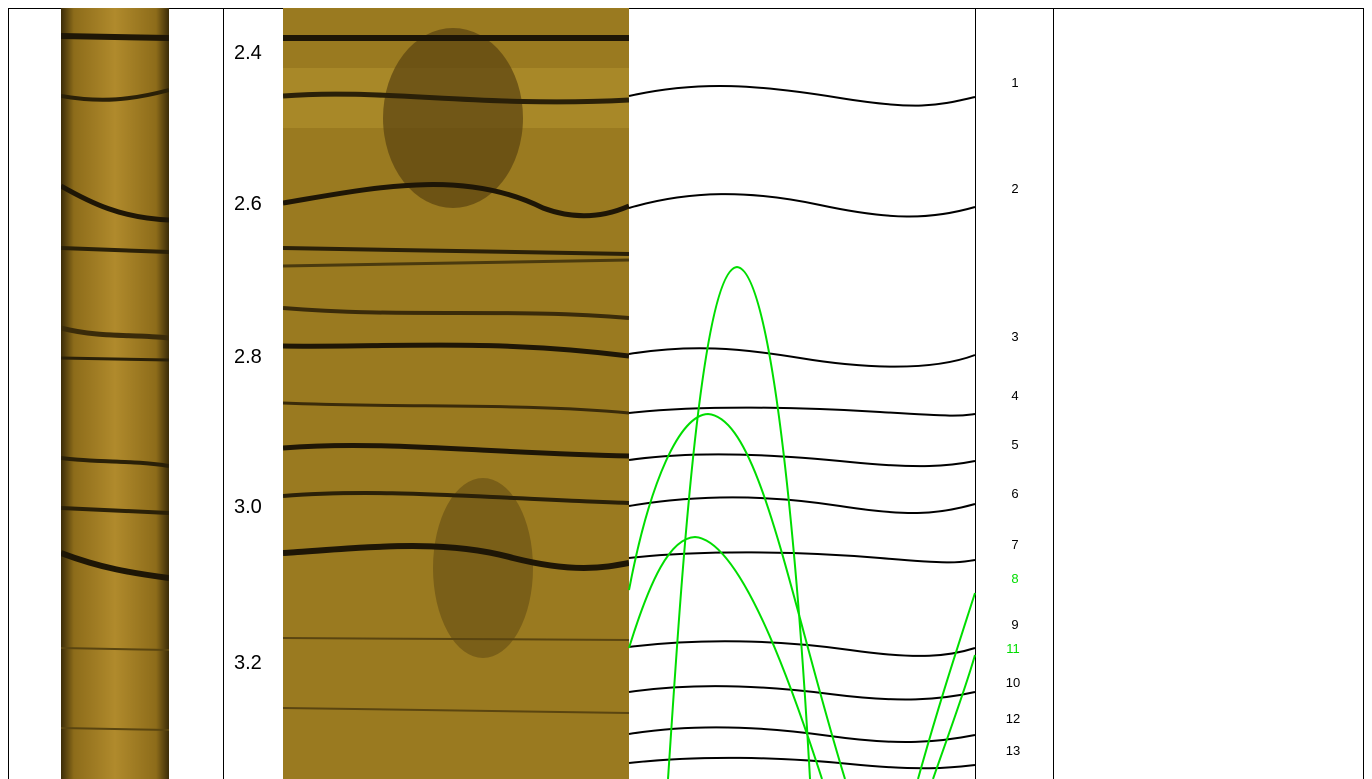 The width and height of the screenshot is (1372, 779). I want to click on steep-trace-right-a, so click(946, 685).